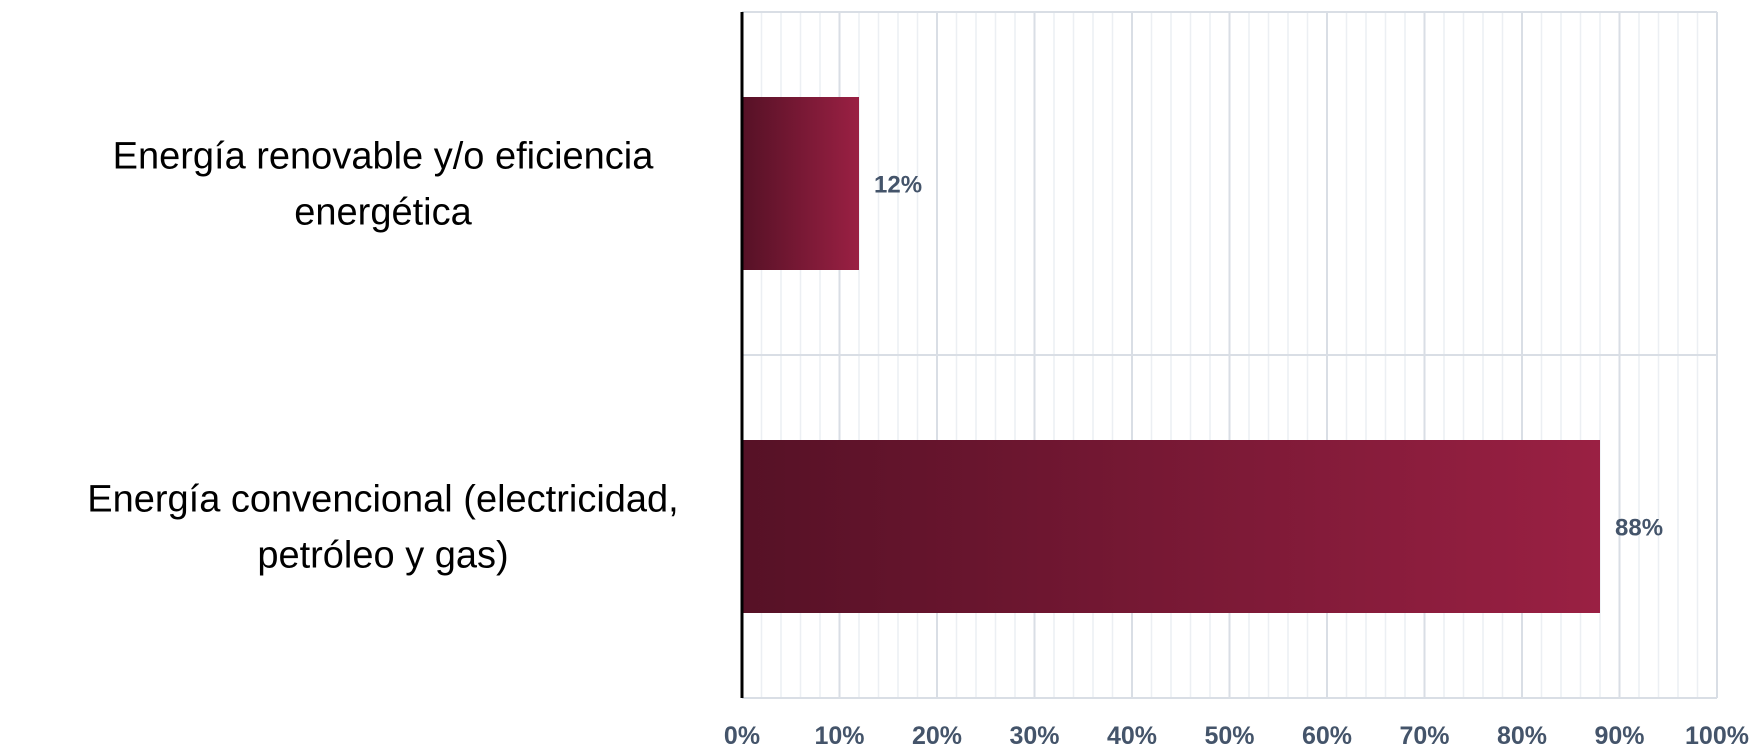  Describe the element at coordinates (1034, 736) in the screenshot. I see `x-tick-label: 30%` at that location.